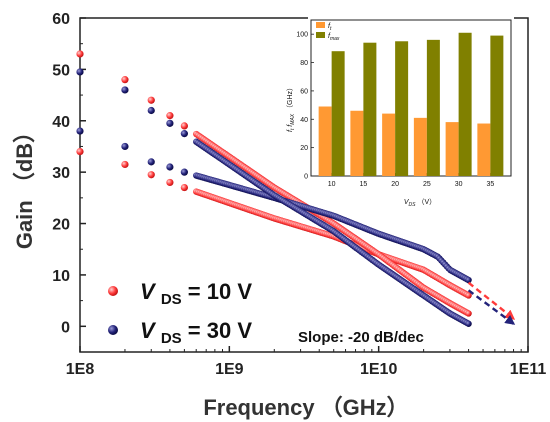 This screenshot has height=422, width=550. Describe the element at coordinates (305, 407) in the screenshot. I see `x-axis-title: Frequency （GHz）` at that location.